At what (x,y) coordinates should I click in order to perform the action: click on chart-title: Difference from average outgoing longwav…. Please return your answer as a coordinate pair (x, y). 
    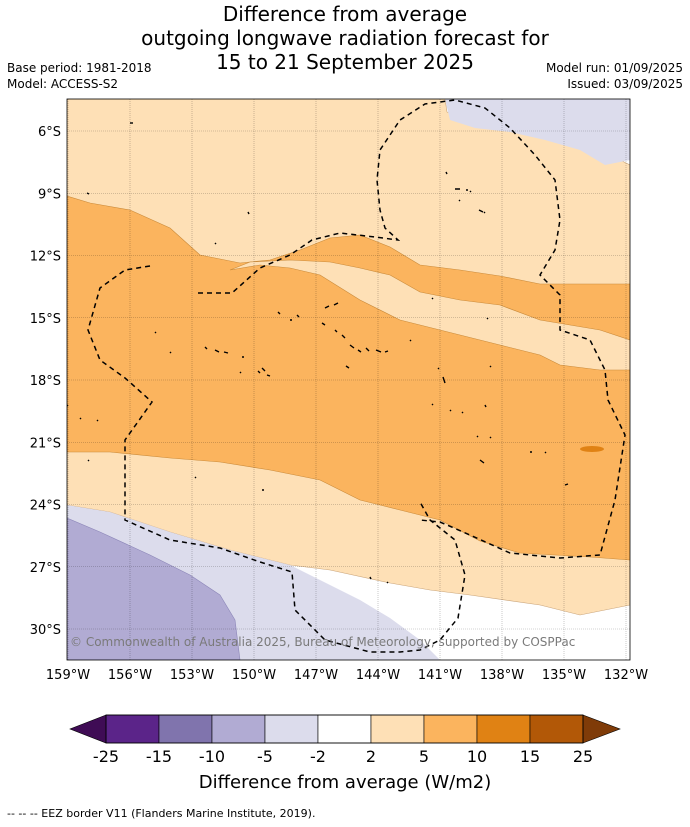
    Looking at the image, I should click on (345, 38).